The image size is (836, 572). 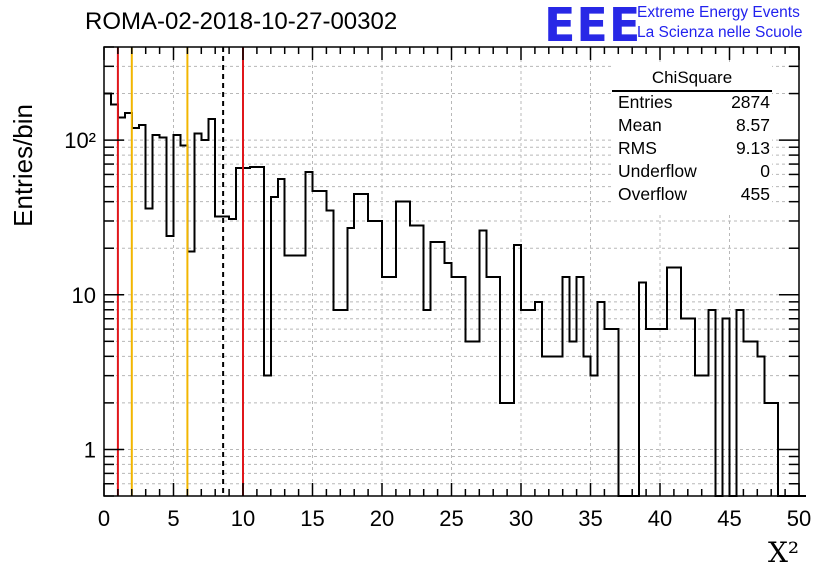 I want to click on stats-row-underflow: Underflow 0, so click(x=694, y=172).